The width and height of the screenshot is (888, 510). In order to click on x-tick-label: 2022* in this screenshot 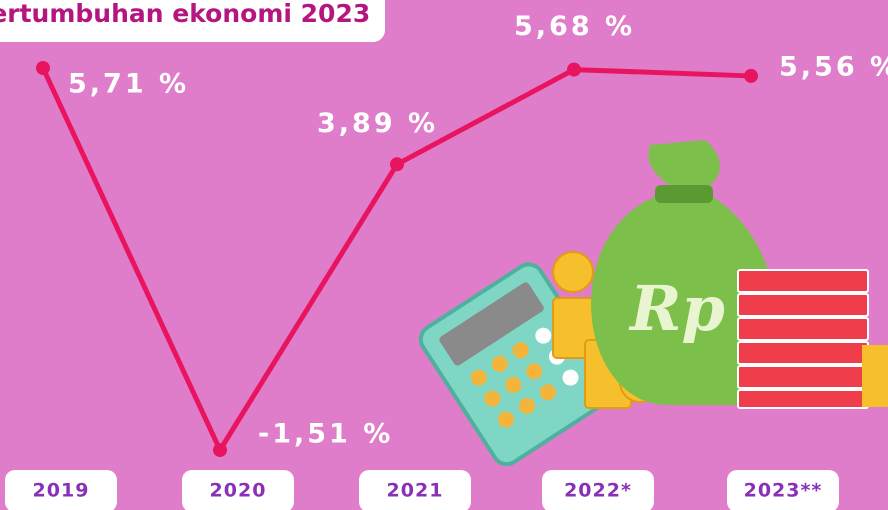, I will do `click(598, 491)`.